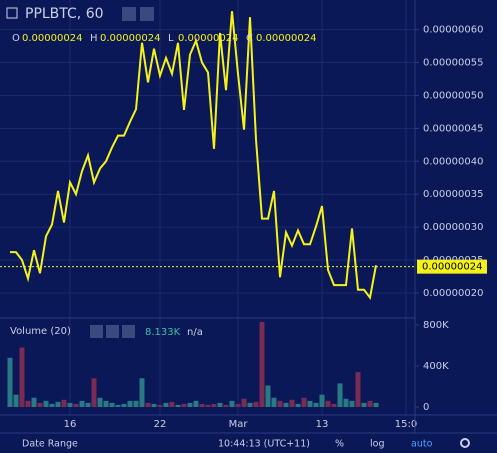  I want to click on ohlc-key: O, so click(16, 38).